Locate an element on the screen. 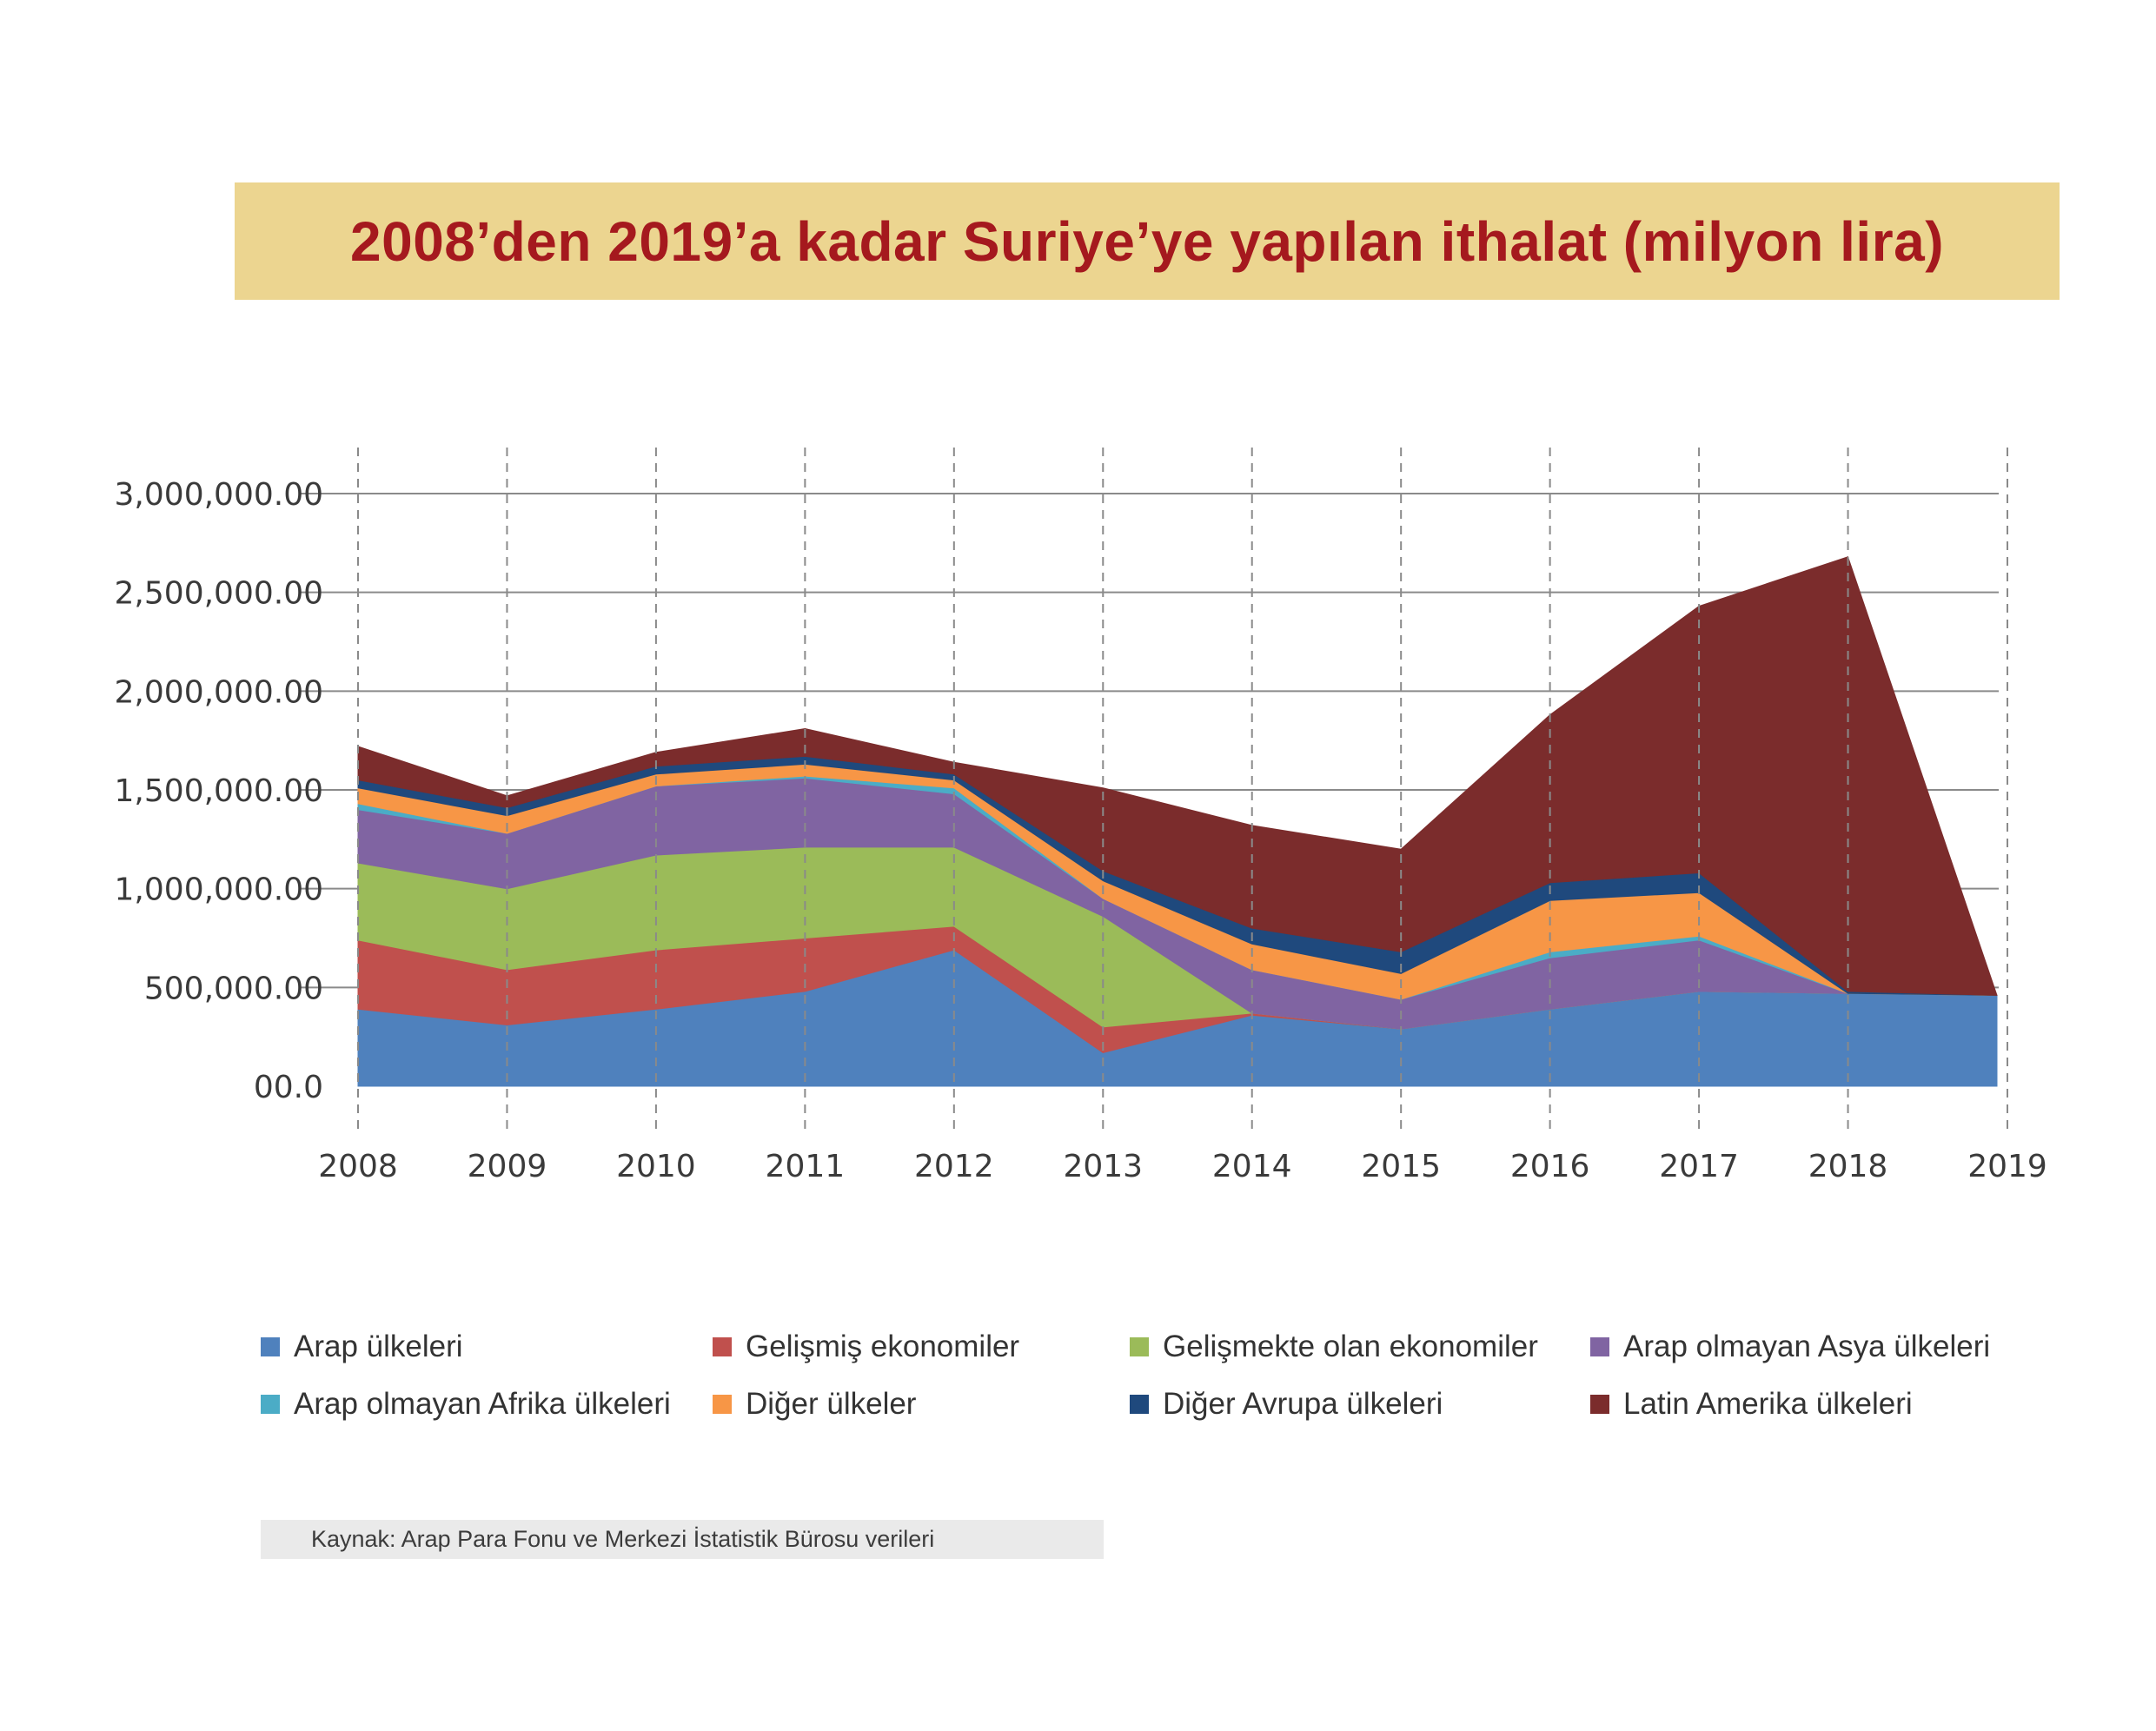 The image size is (2156, 1731). legend-label: Arap olmayan Asya ülkeleri is located at coordinates (1807, 1347).